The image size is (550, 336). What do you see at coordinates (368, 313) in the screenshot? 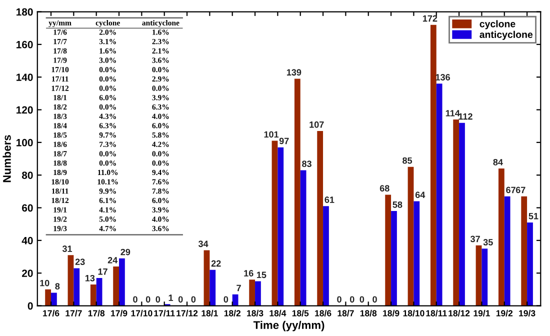
I see `x-tick-label: 18/8` at bounding box center [368, 313].